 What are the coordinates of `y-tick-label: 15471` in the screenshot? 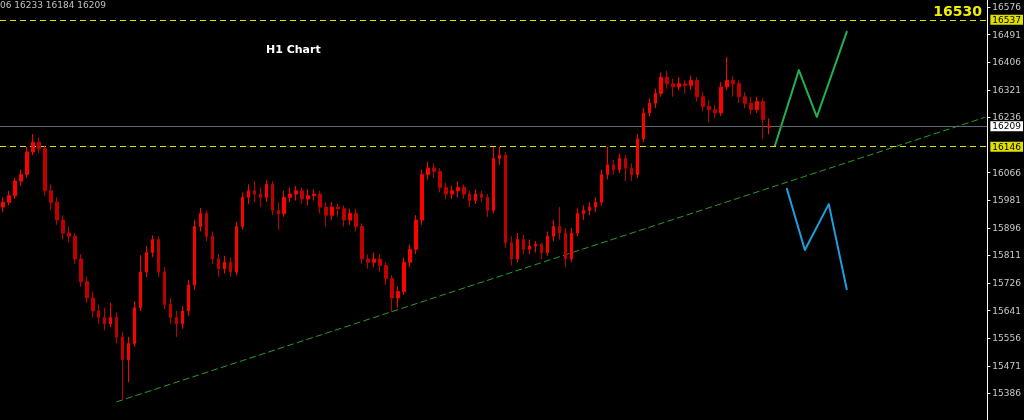 It's located at (1007, 365).